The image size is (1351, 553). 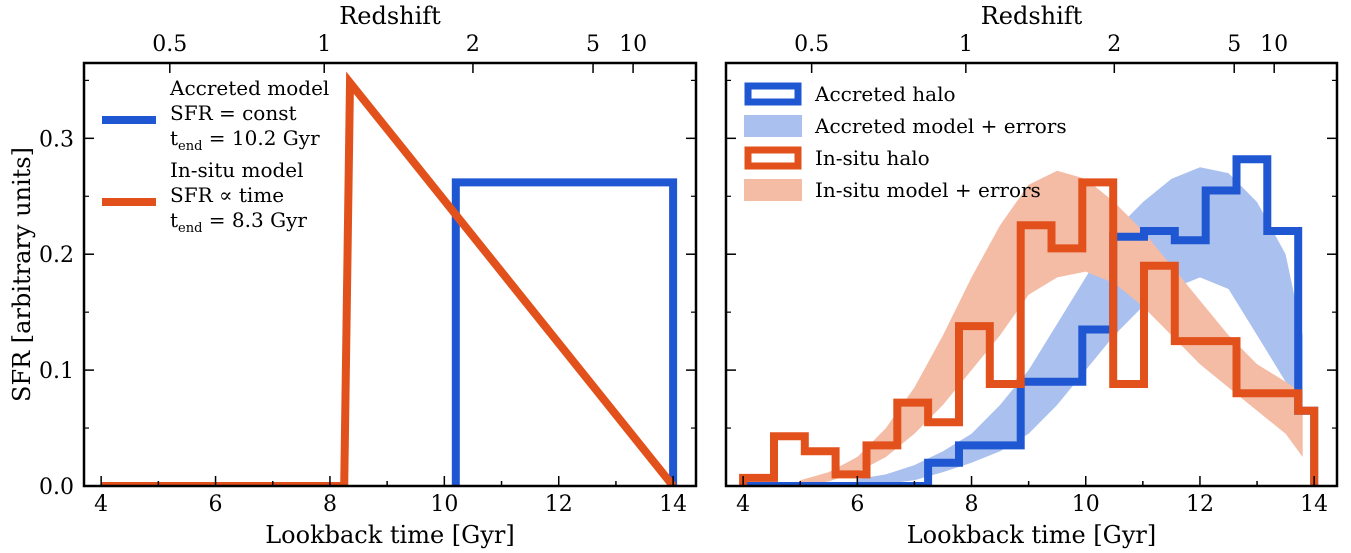 I want to click on legend-text: Accreted model, so click(x=249, y=88).